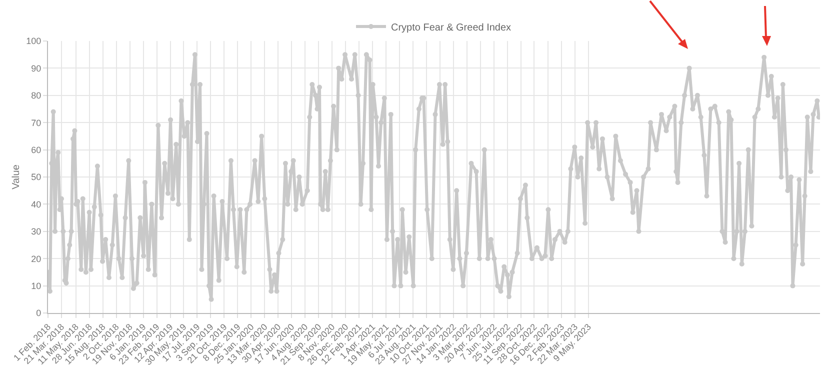 The height and width of the screenshot is (379, 832). What do you see at coordinates (36, 68) in the screenshot?
I see `y-tick-label: 90` at bounding box center [36, 68].